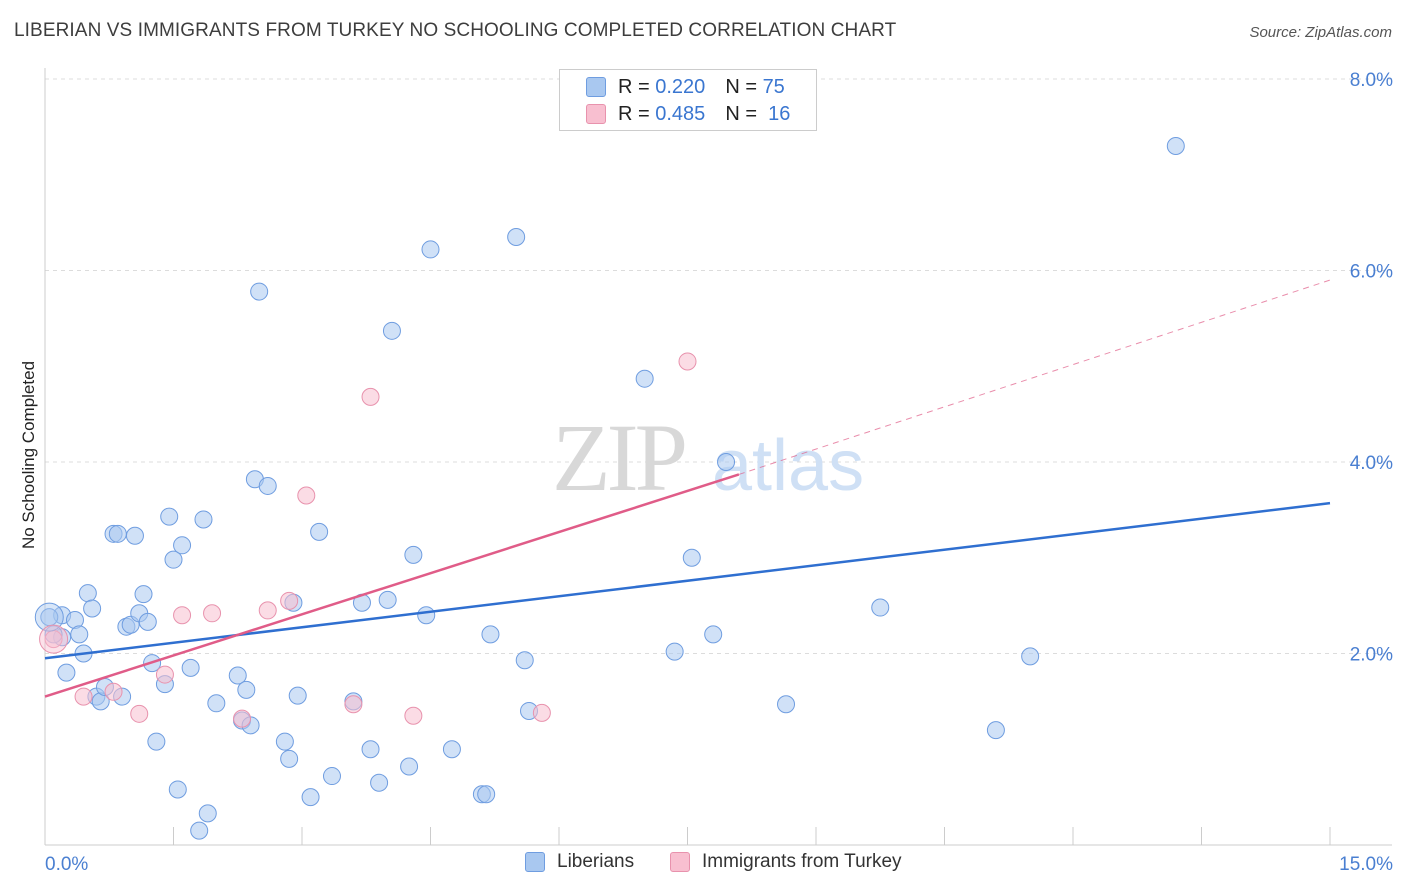 The image size is (1406, 892). I want to click on legend-swatch-liberians, so click(596, 87).